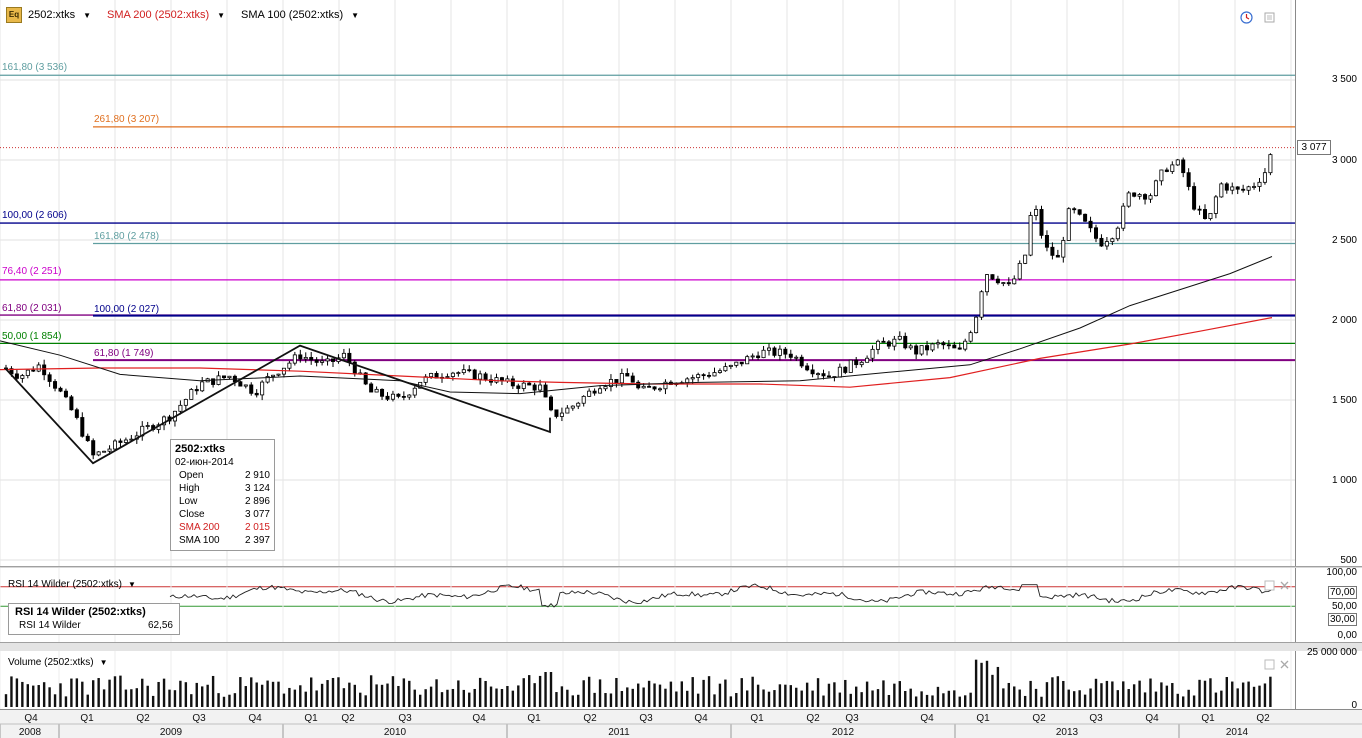  I want to click on volume-y-axis: 25 000 000 0, so click(1328, 679).